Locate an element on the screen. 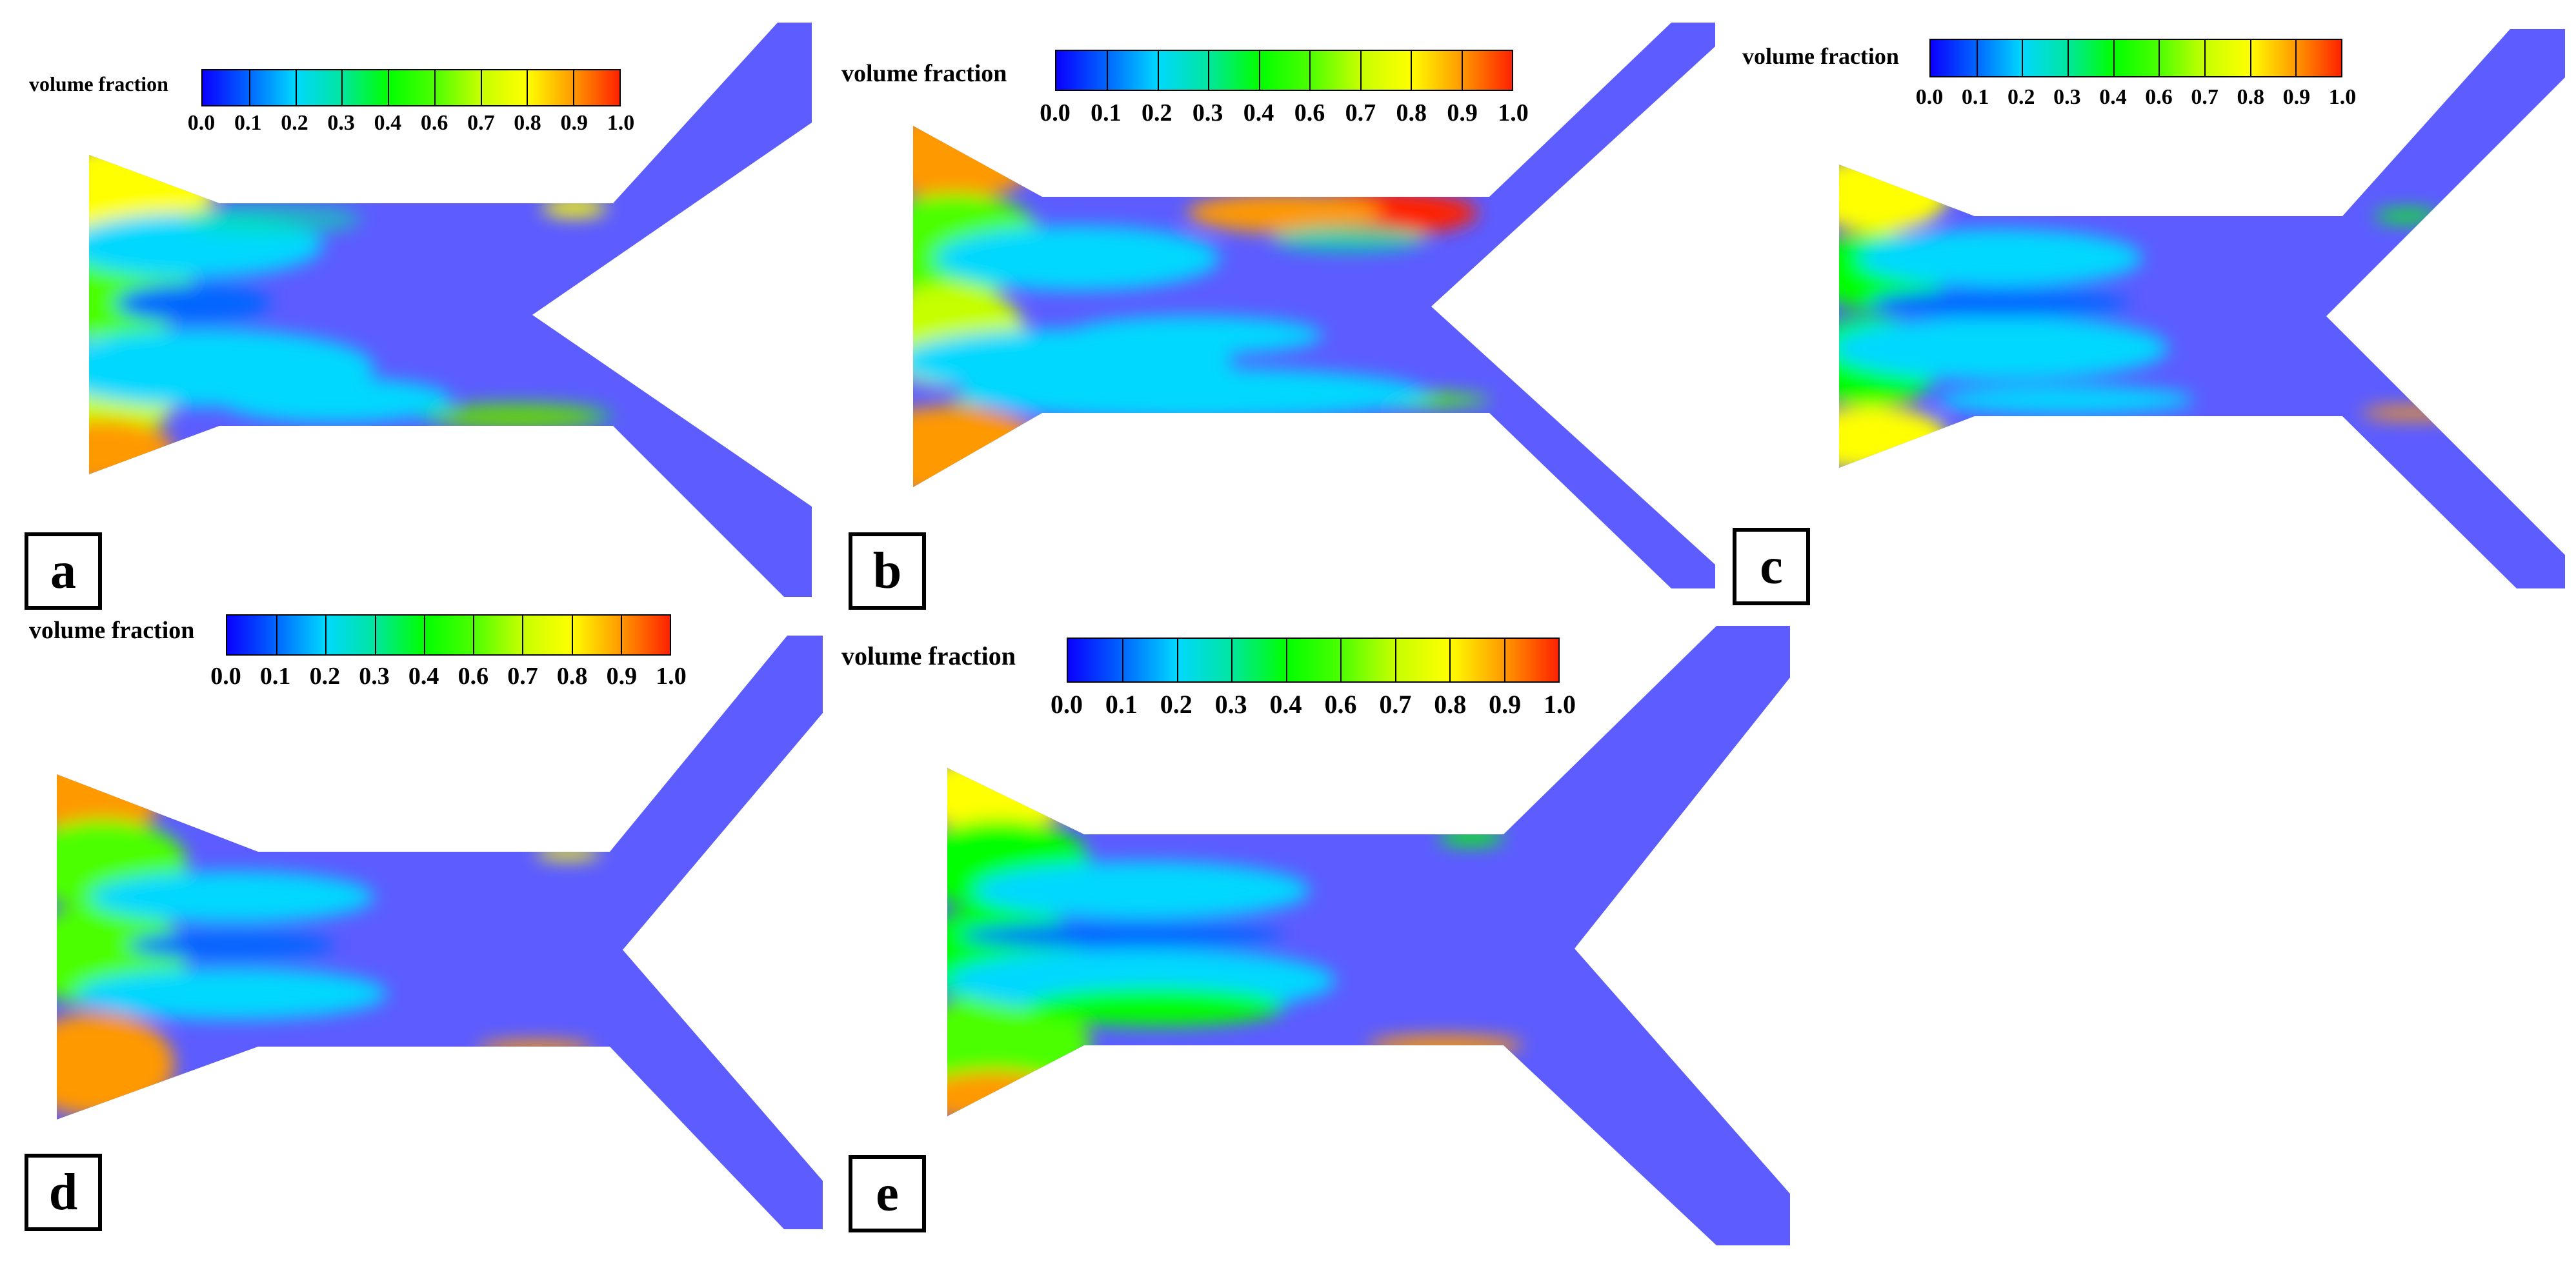  contour-blurred is located at coordinates (1235, 939).